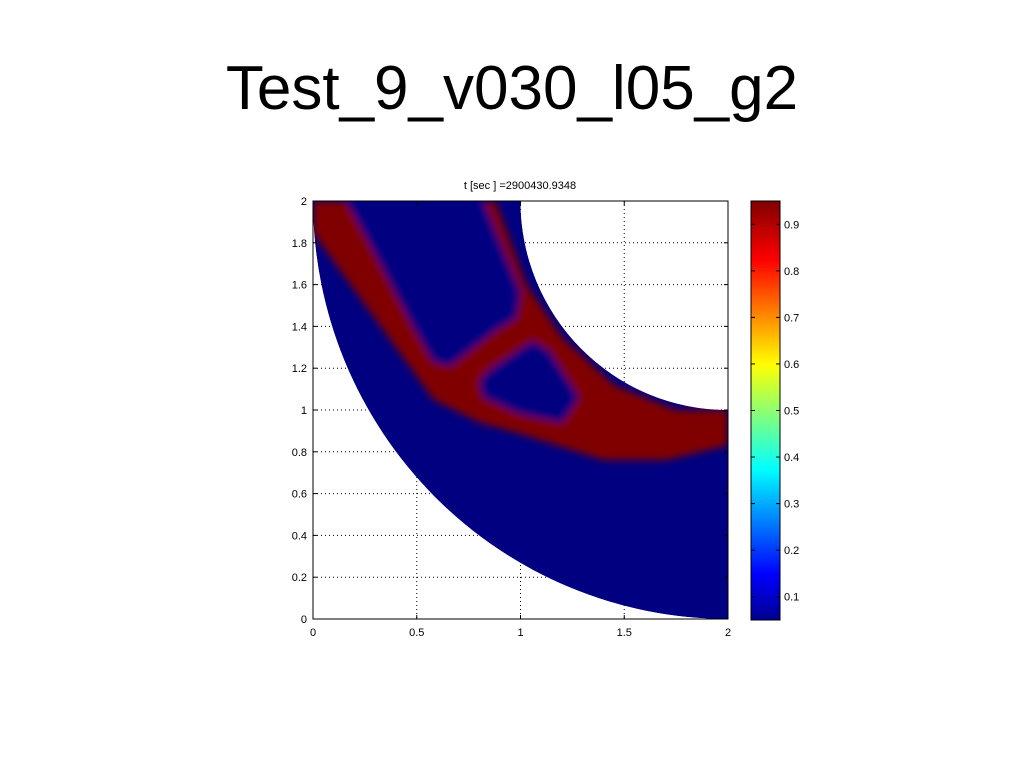 The height and width of the screenshot is (768, 1024). What do you see at coordinates (529, 382) in the screenshot?
I see `low-value-inner-island` at bounding box center [529, 382].